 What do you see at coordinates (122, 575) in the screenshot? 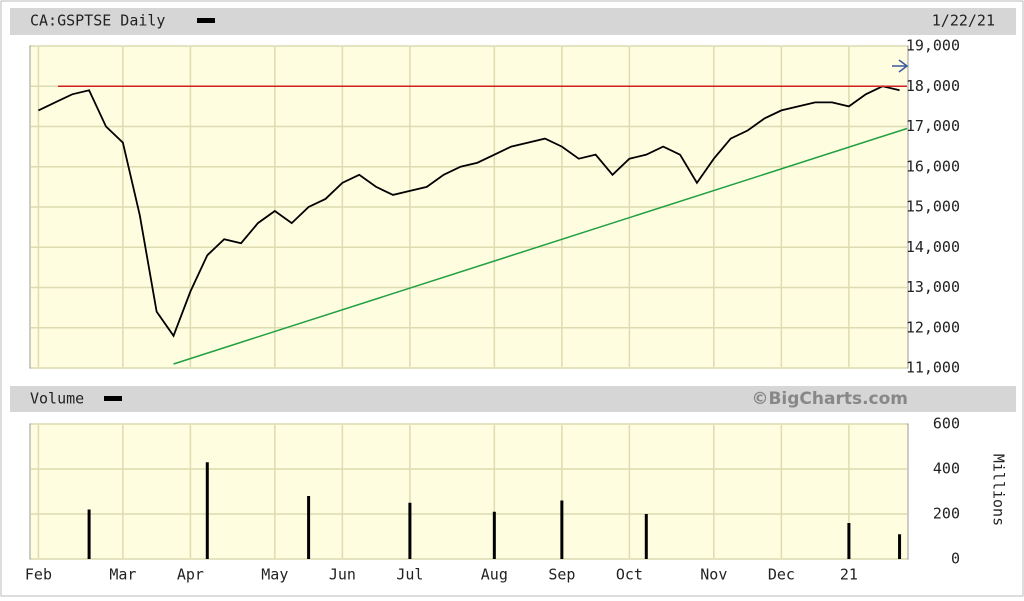
I see `x-tick-label: Mar` at bounding box center [122, 575].